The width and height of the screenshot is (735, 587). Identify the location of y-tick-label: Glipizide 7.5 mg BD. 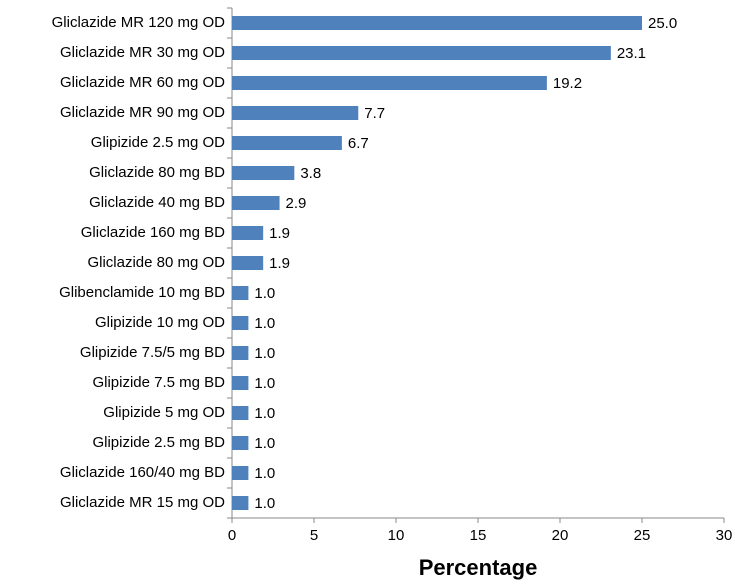
(158, 382).